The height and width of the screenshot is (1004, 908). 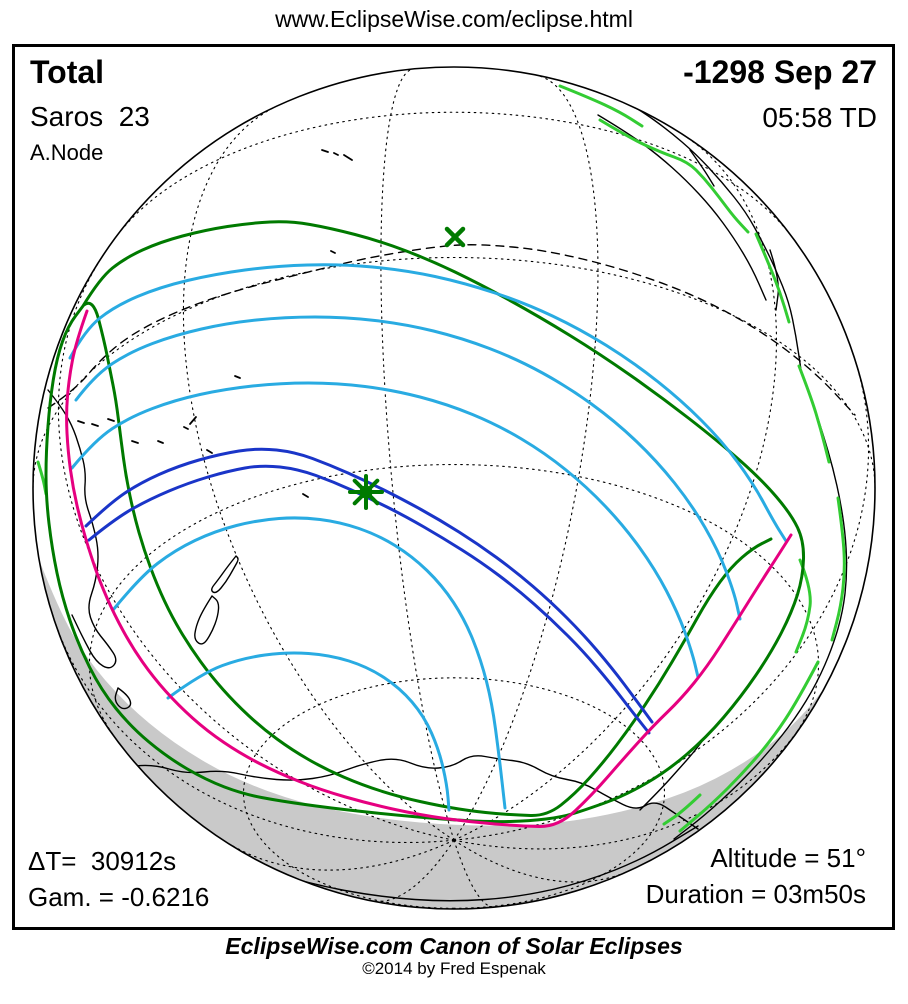 What do you see at coordinates (67, 72) in the screenshot?
I see `eclipse-type-label: Total` at bounding box center [67, 72].